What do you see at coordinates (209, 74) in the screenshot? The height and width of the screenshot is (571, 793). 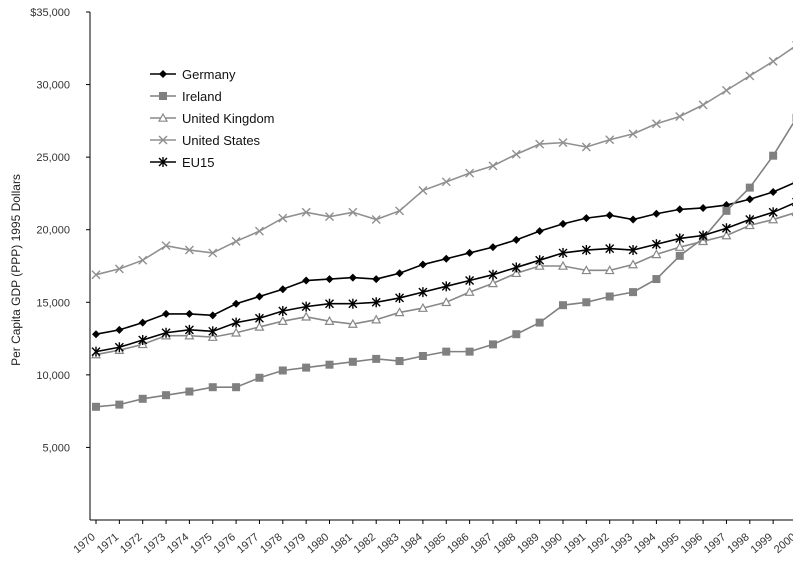 I see `legend-label: Germany` at bounding box center [209, 74].